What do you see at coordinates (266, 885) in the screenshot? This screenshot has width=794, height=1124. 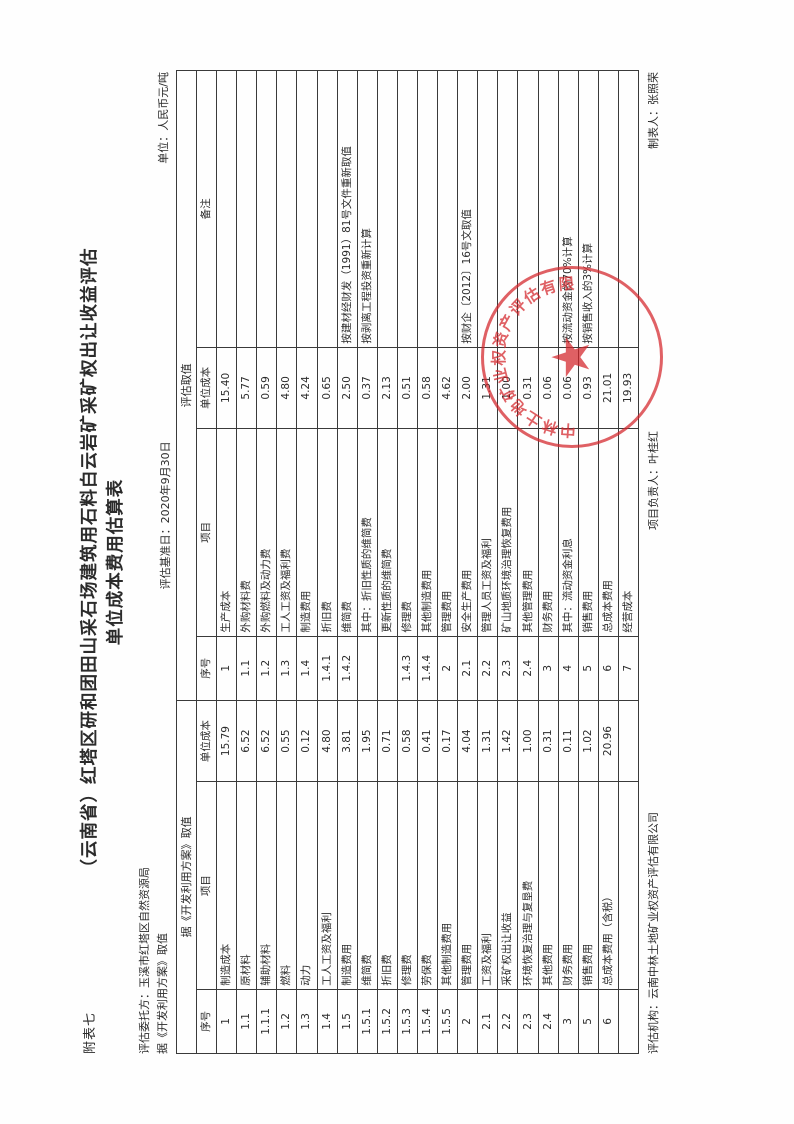 I see `left-item-cell: 辅助材料` at bounding box center [266, 885].